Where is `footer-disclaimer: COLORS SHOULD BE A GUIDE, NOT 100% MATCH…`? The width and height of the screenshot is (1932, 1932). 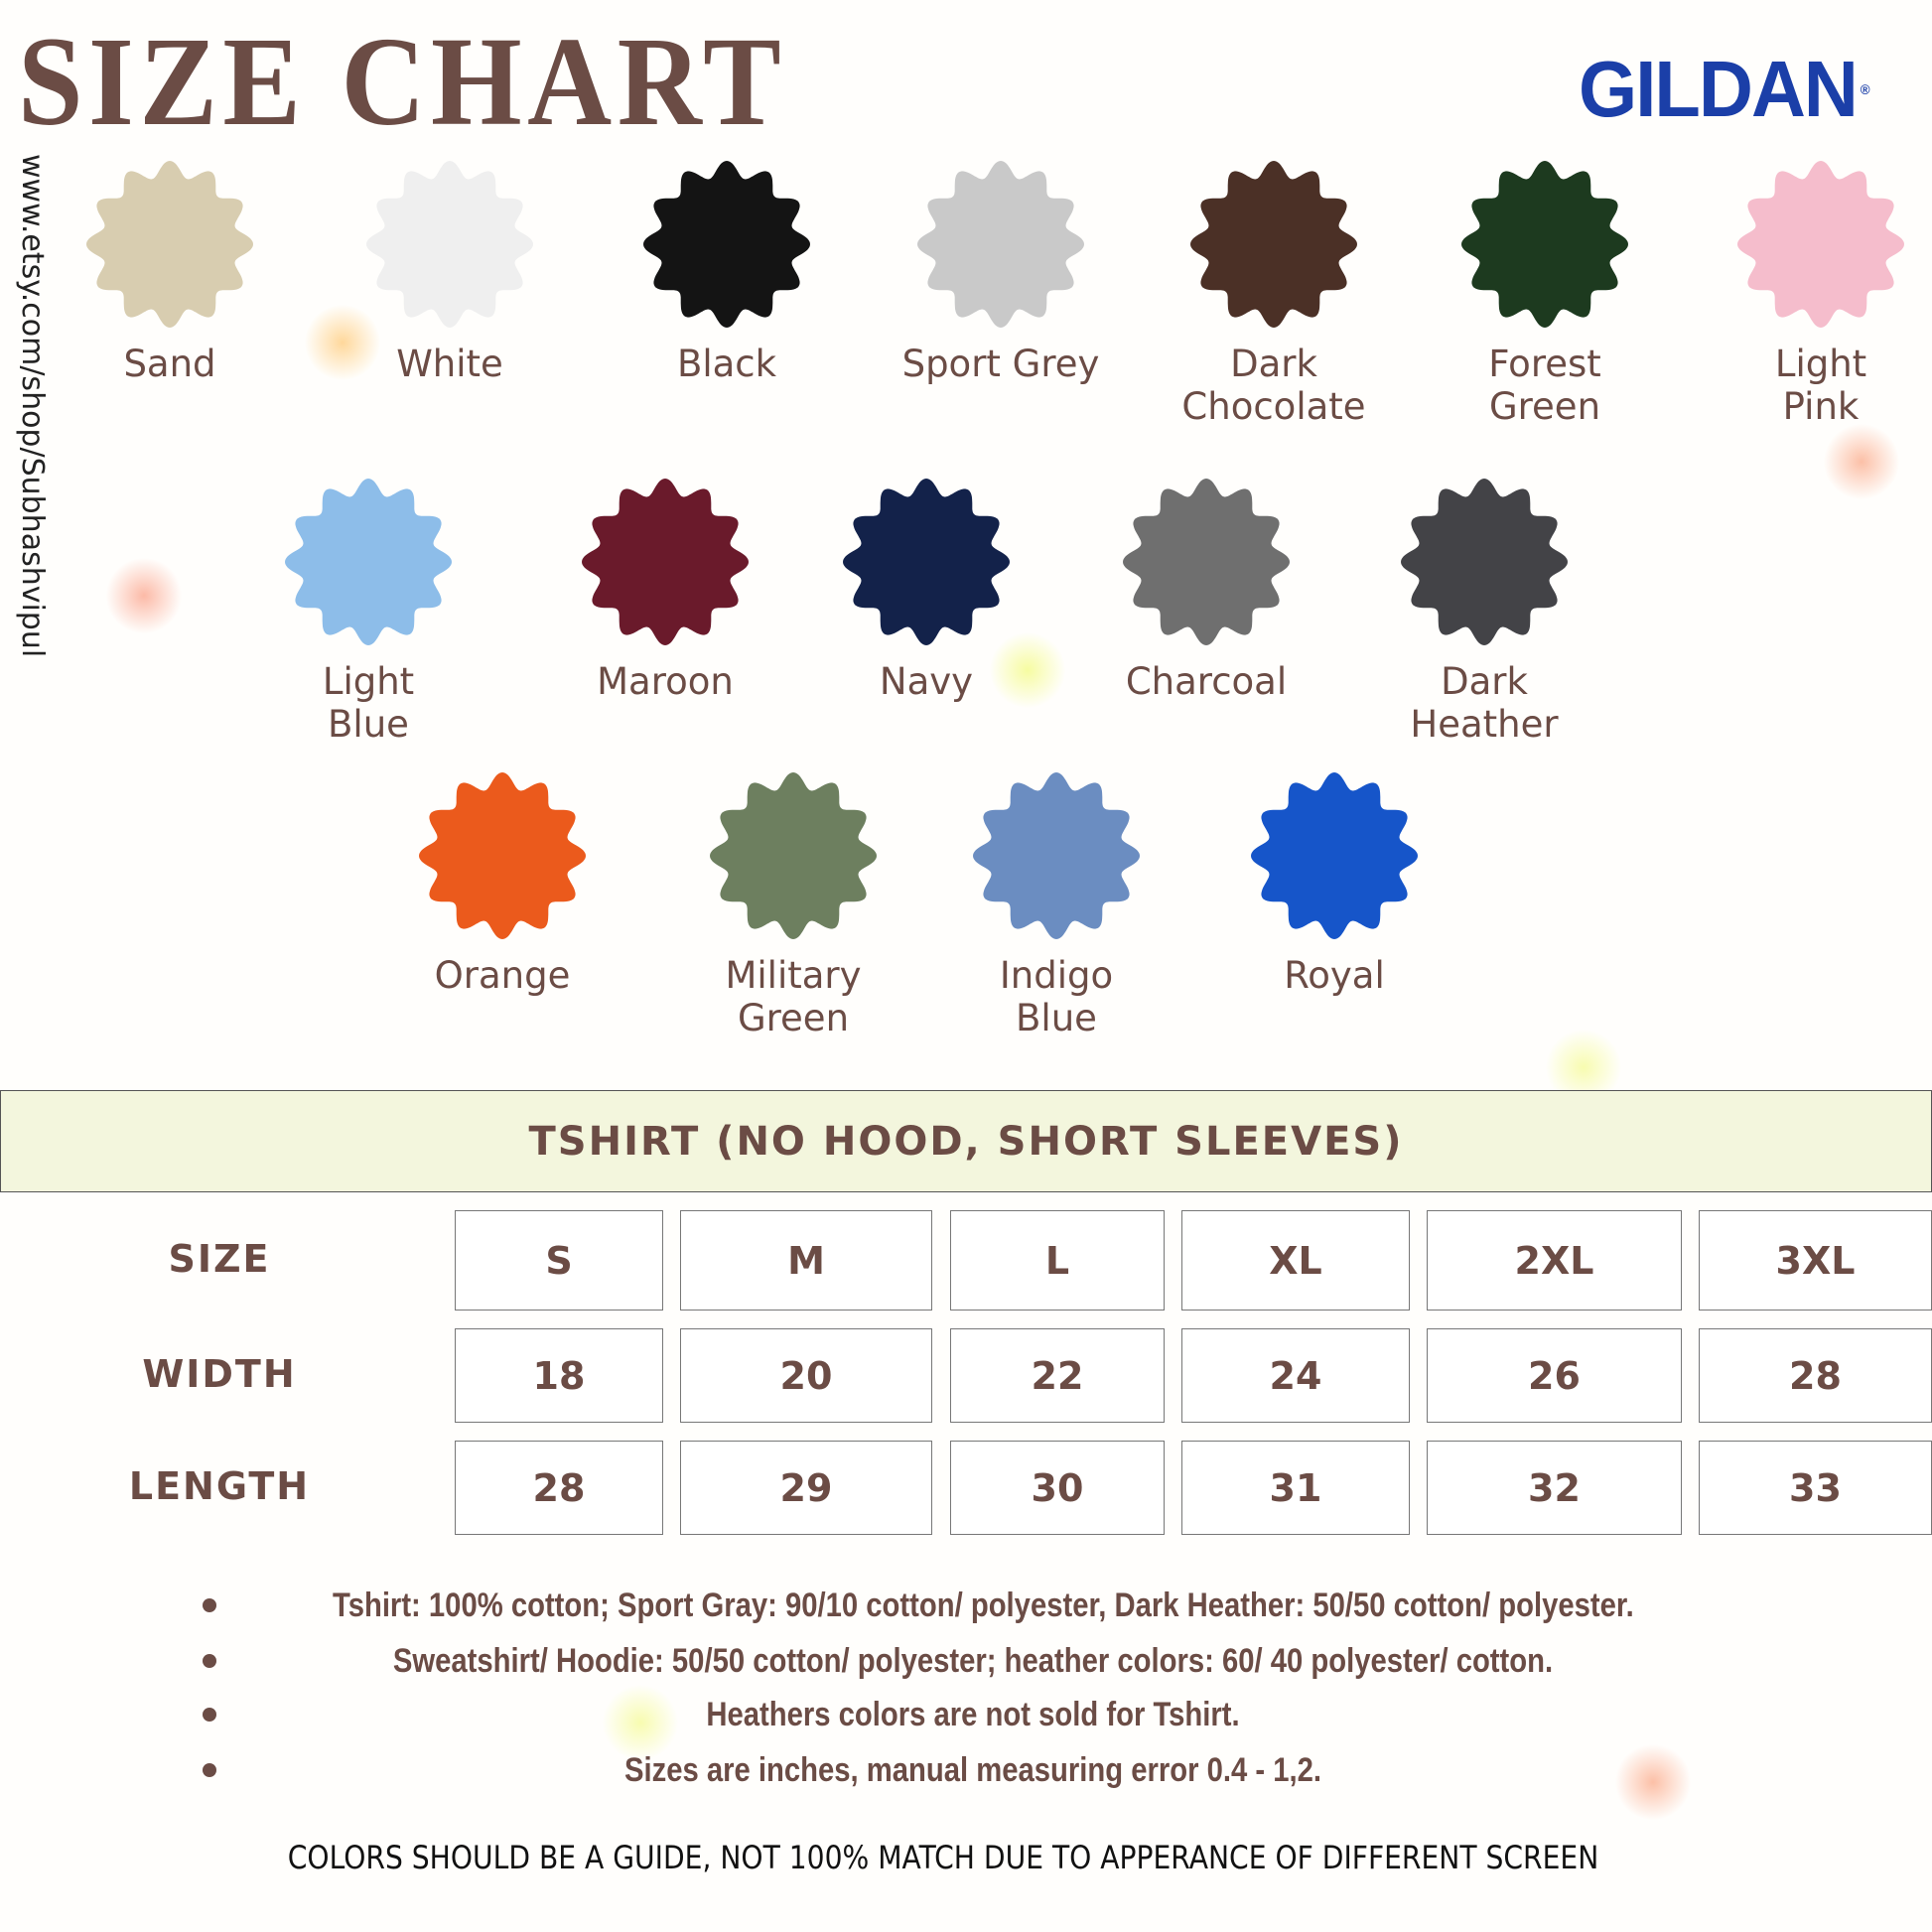
footer-disclaimer: COLORS SHOULD BE A GUIDE, NOT 100% MATCH… is located at coordinates (943, 1857).